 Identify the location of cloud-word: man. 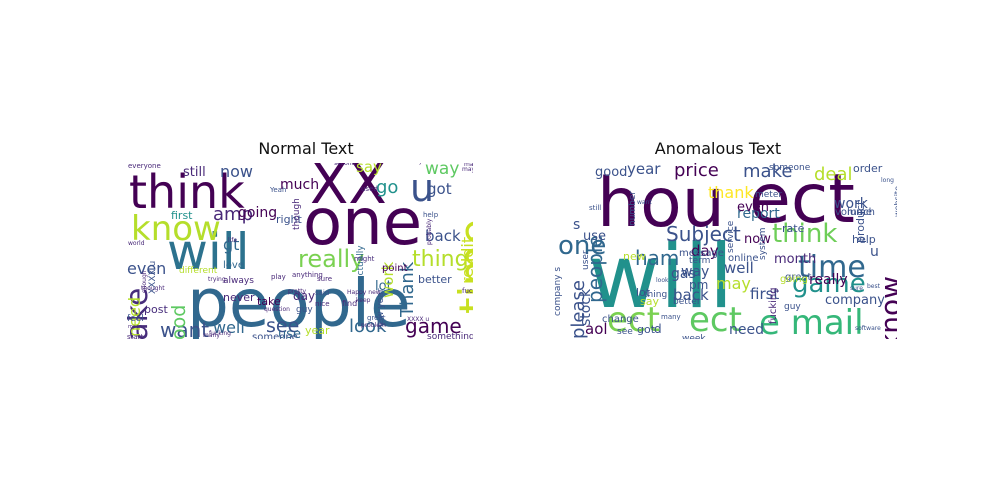
(468, 165).